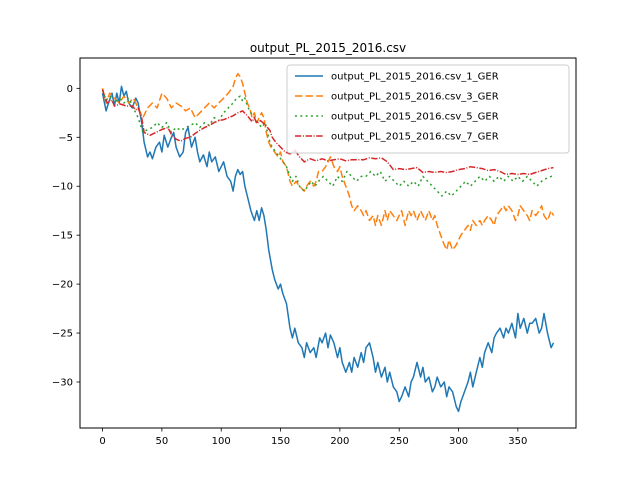 The image size is (640, 480). Describe the element at coordinates (415, 97) in the screenshot. I see `legend-label: output_PL_2015_2016.csv_3_GER` at that location.